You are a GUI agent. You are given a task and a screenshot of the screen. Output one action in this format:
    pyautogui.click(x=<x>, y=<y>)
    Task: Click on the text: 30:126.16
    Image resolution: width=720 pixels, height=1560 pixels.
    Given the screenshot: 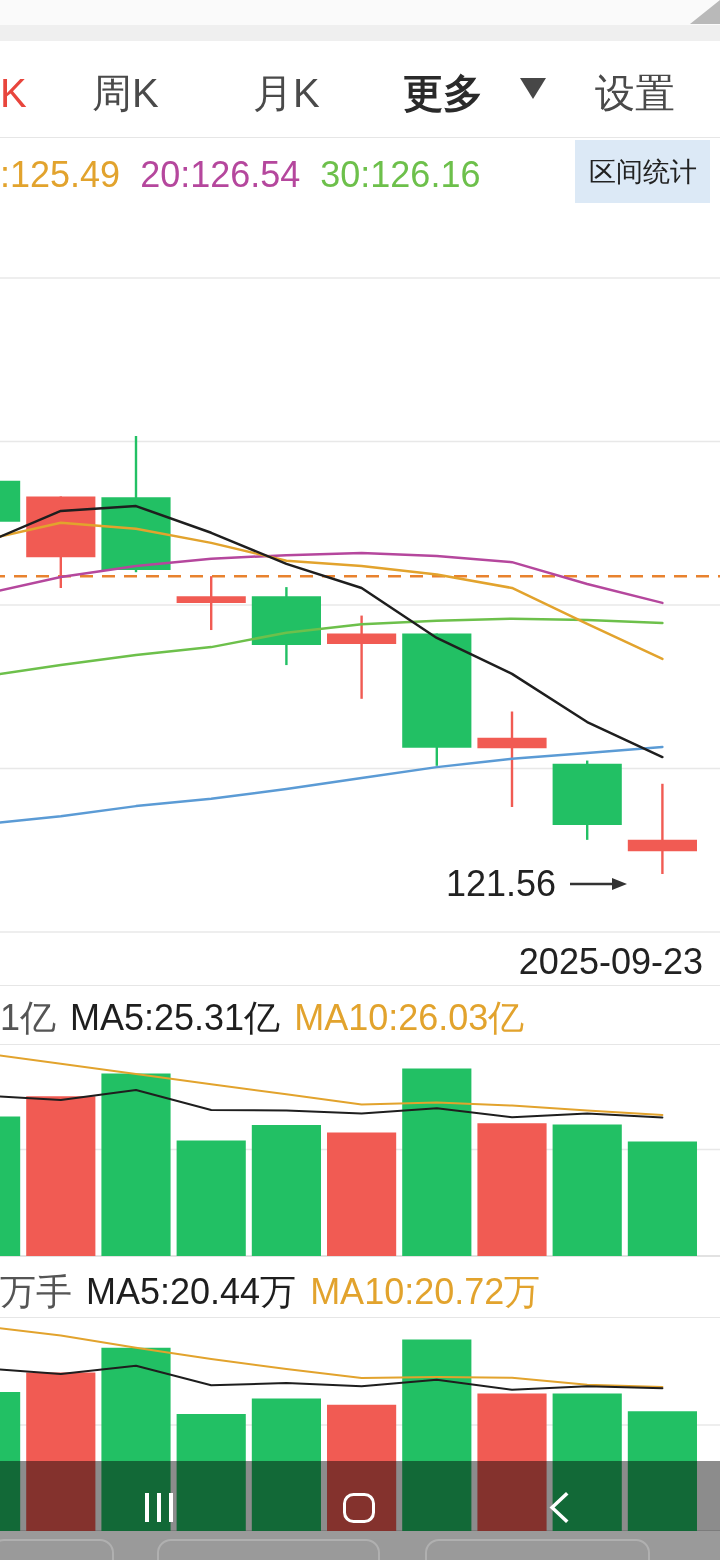 What is the action you would take?
    pyautogui.click(x=400, y=175)
    